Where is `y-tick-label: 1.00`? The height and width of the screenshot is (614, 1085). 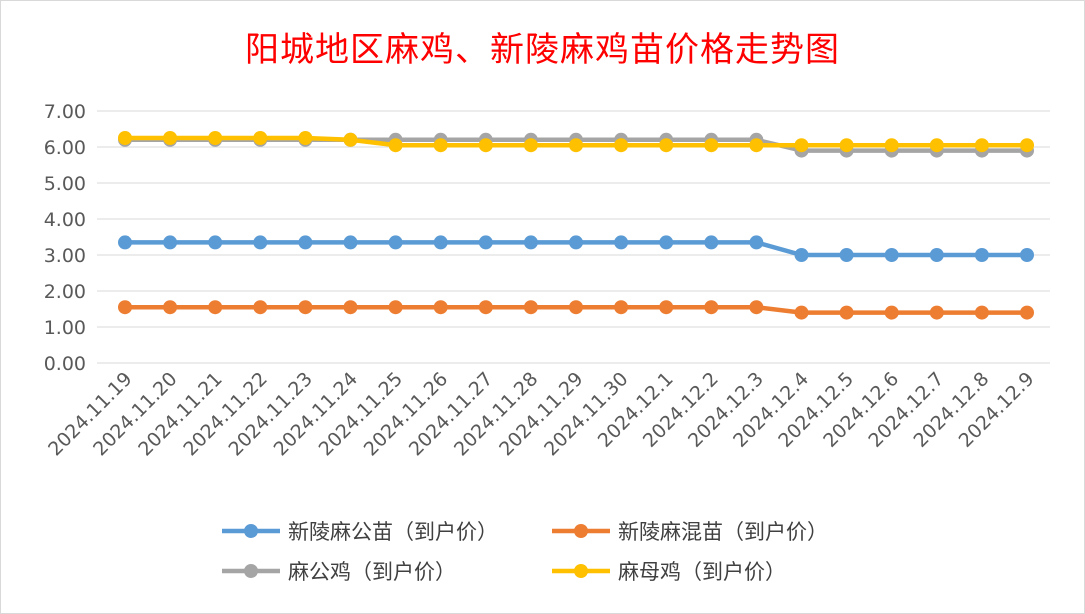 y-tick-label: 1.00 is located at coordinates (65, 328).